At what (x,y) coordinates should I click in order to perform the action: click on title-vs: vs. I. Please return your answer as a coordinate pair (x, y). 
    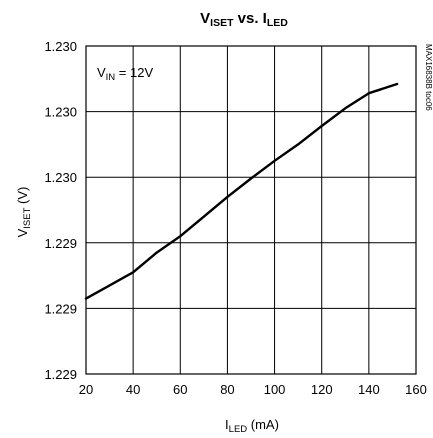
    Looking at the image, I should click on (250, 18).